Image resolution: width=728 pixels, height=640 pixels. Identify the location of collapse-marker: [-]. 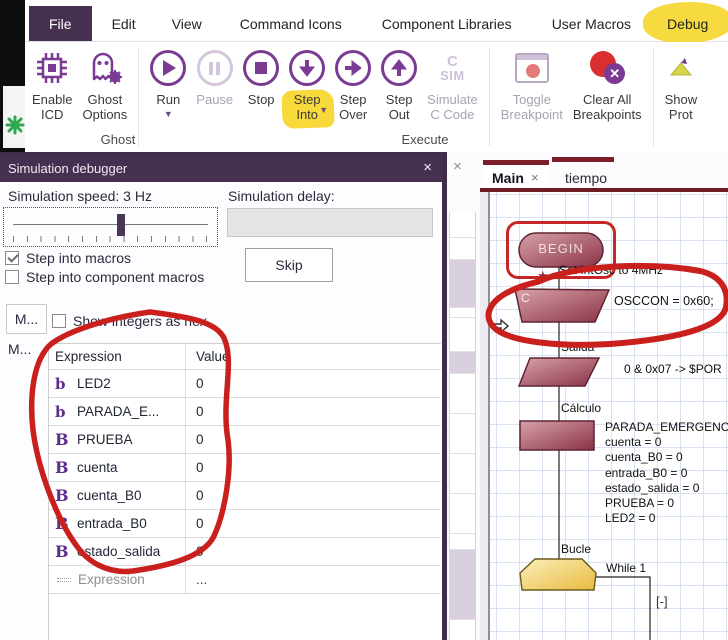
(662, 601).